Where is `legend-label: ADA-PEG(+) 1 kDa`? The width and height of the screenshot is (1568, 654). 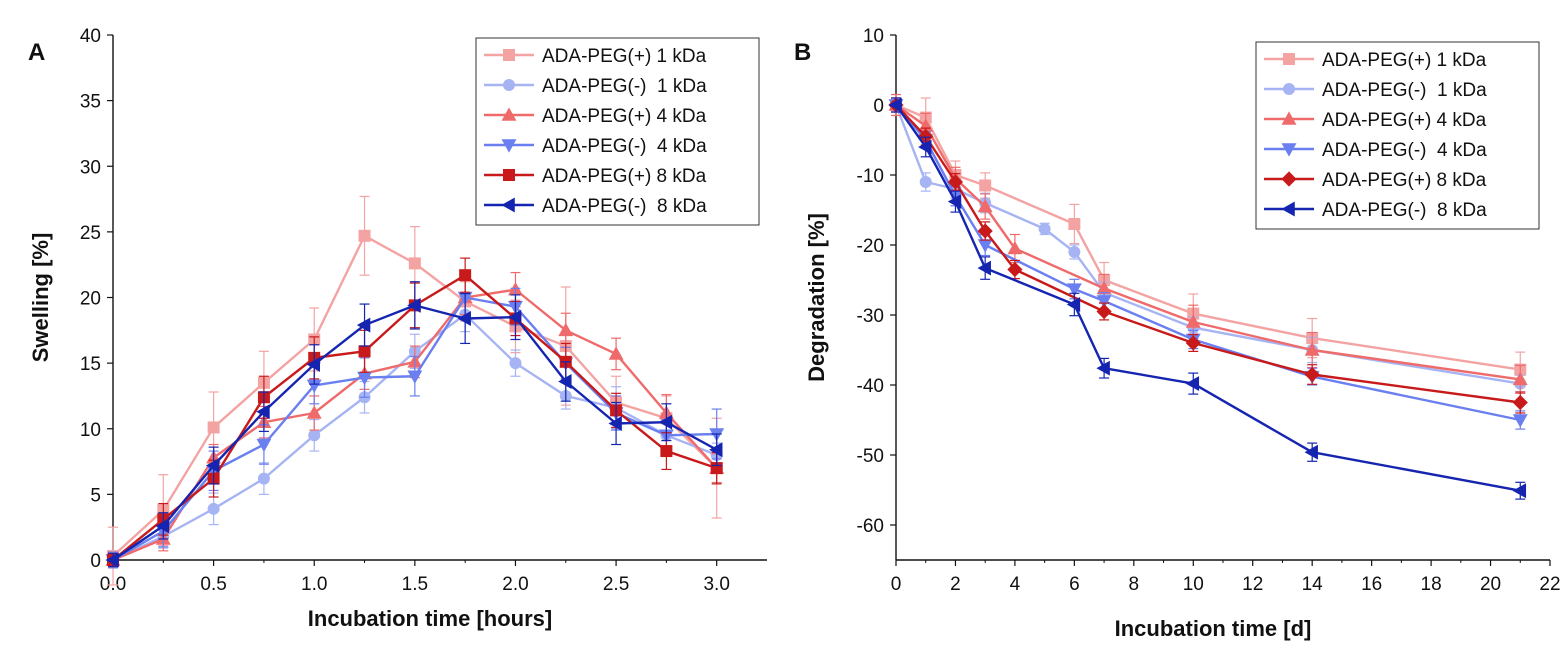 legend-label: ADA-PEG(+) 1 kDa is located at coordinates (1404, 60).